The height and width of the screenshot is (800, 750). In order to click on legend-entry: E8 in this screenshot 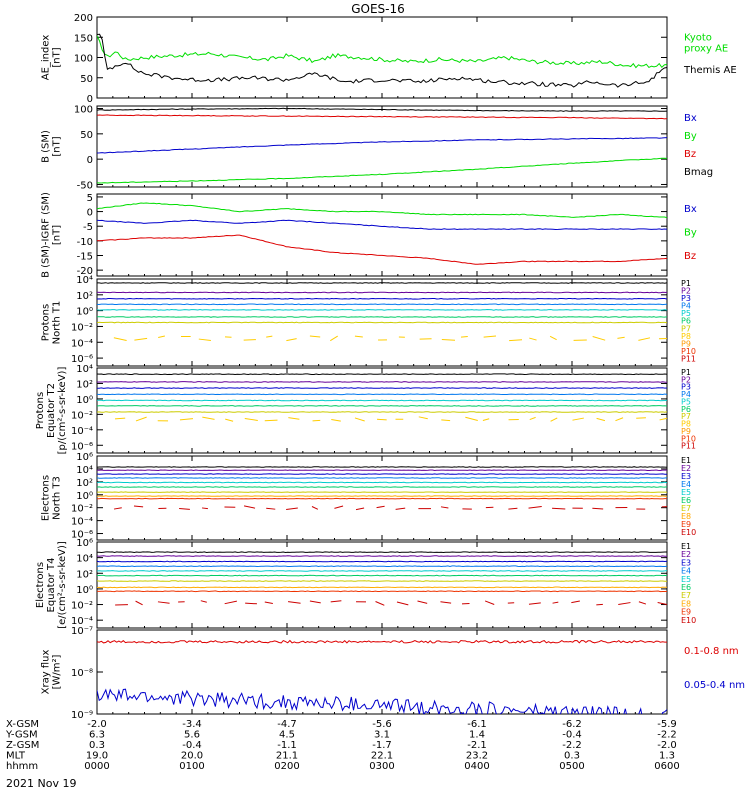, I will do `click(686, 516)`.